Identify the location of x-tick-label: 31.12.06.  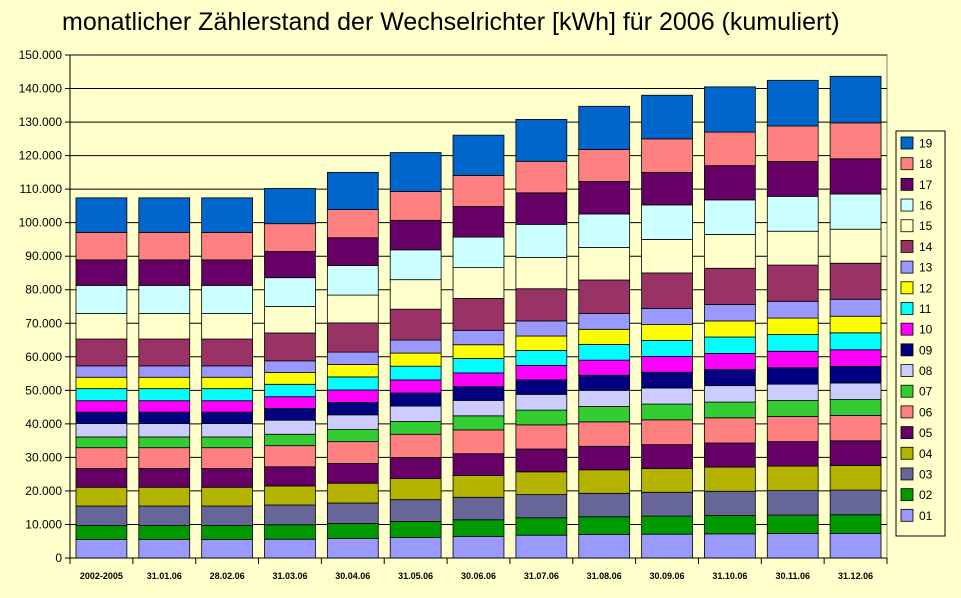
(855, 576).